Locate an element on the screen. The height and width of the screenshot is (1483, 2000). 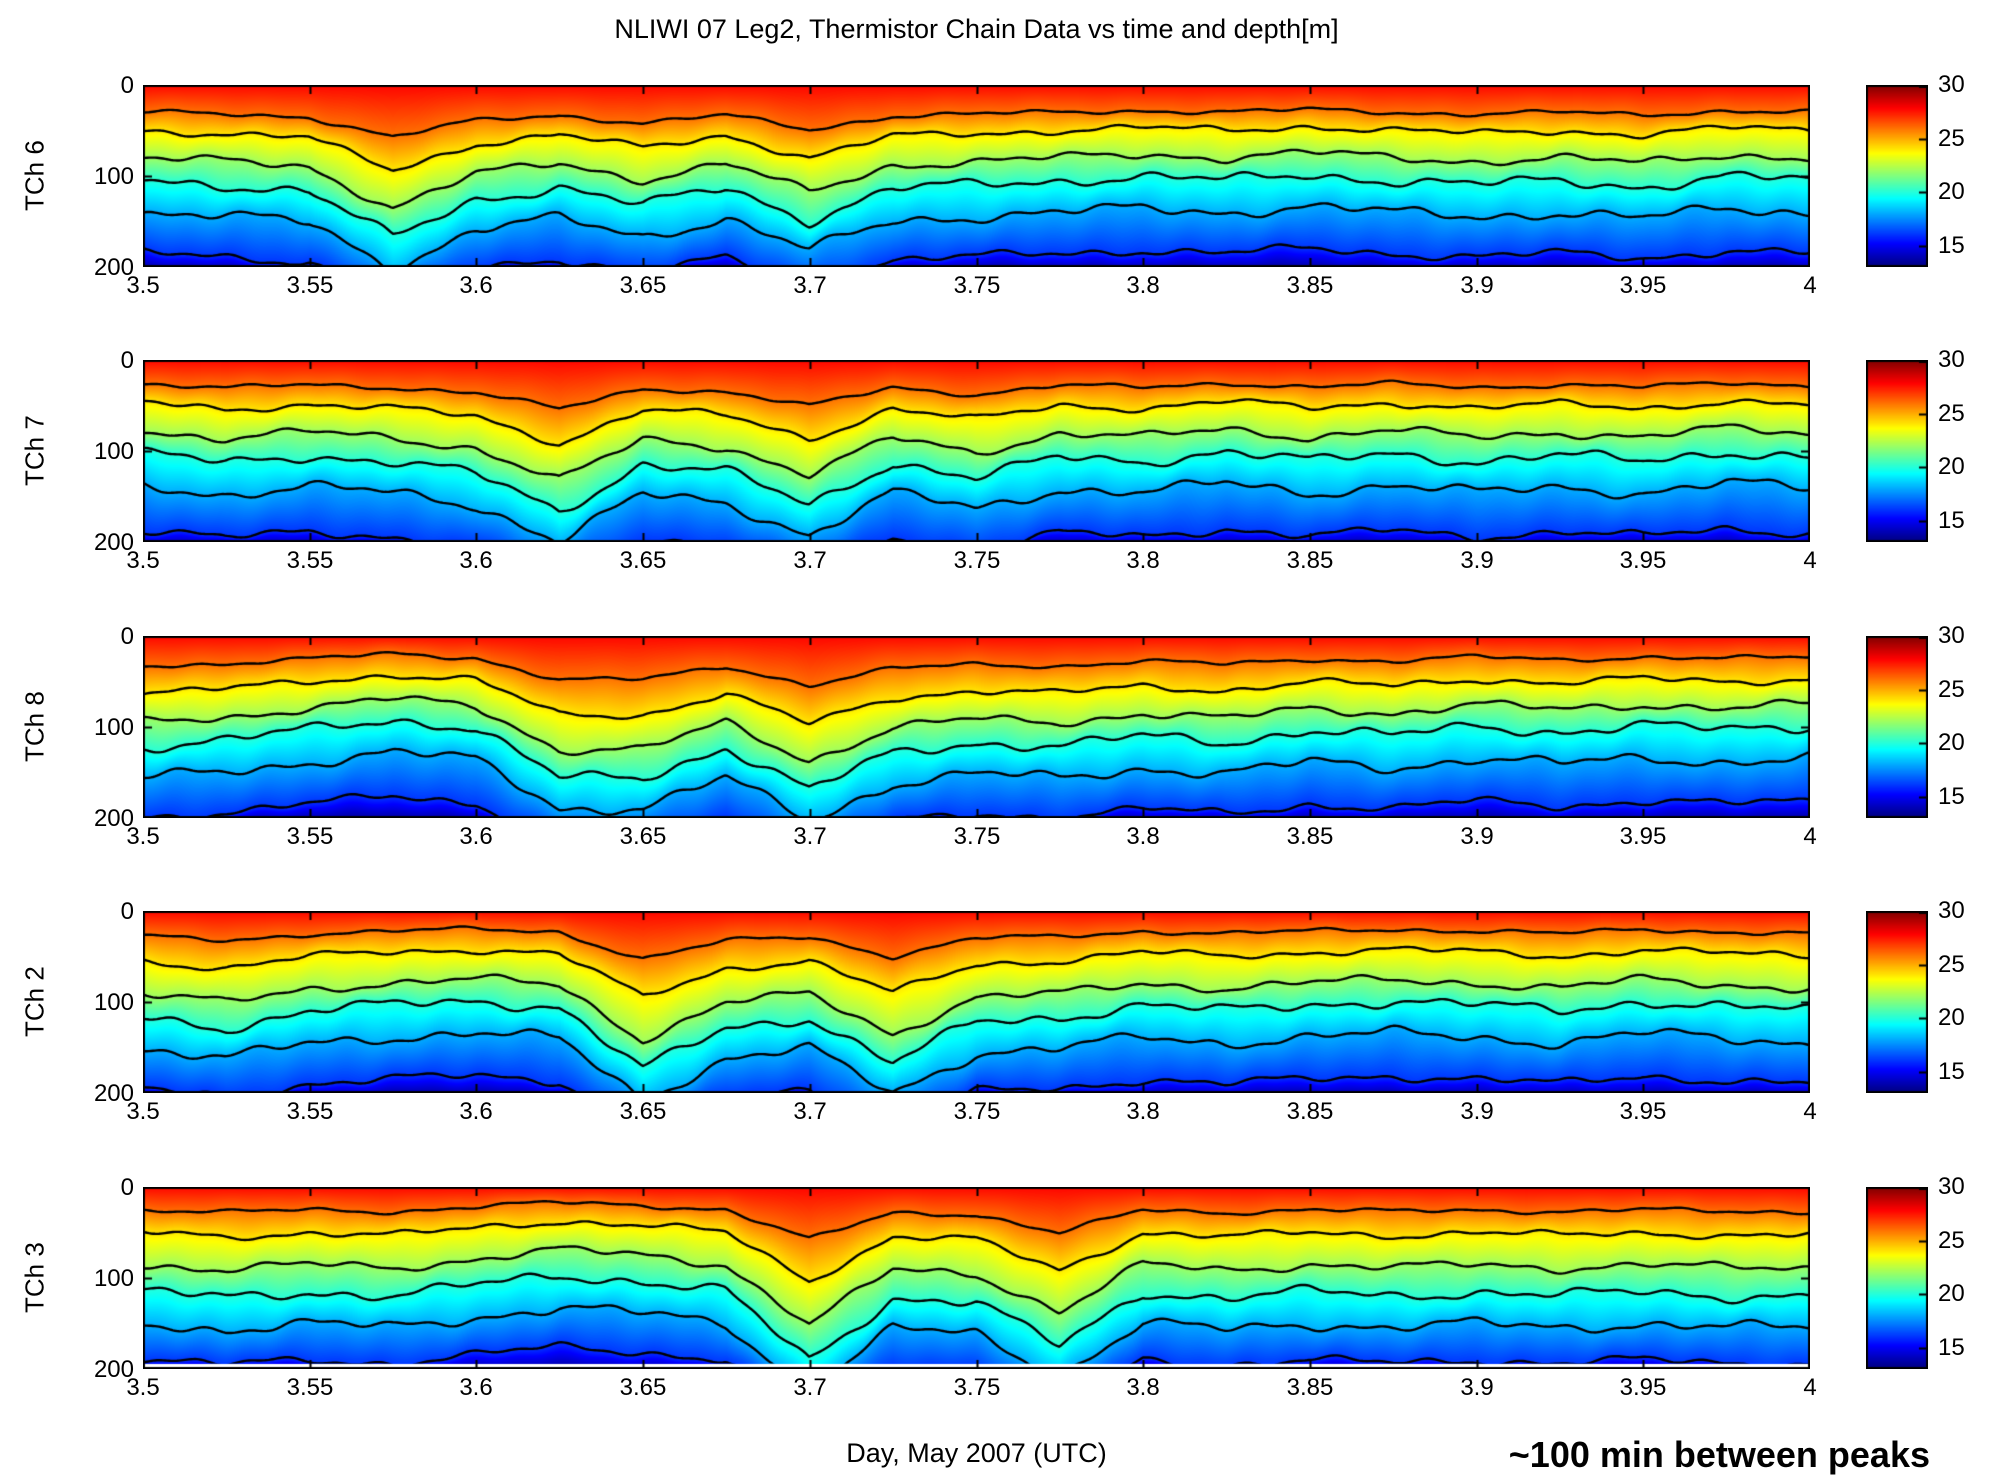
y-axis-label-tch7: TCh 7 is located at coordinates (34, 451).